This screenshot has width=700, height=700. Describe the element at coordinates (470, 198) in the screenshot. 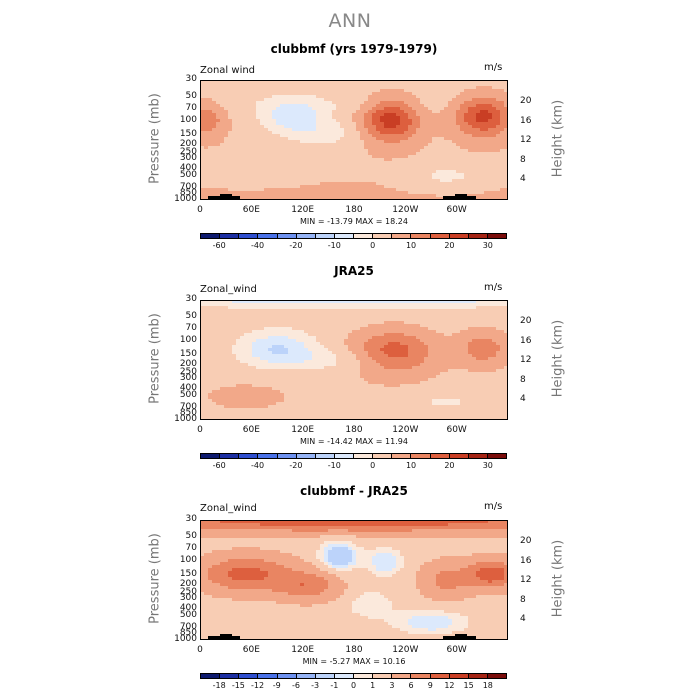

I see `topography-mask` at that location.